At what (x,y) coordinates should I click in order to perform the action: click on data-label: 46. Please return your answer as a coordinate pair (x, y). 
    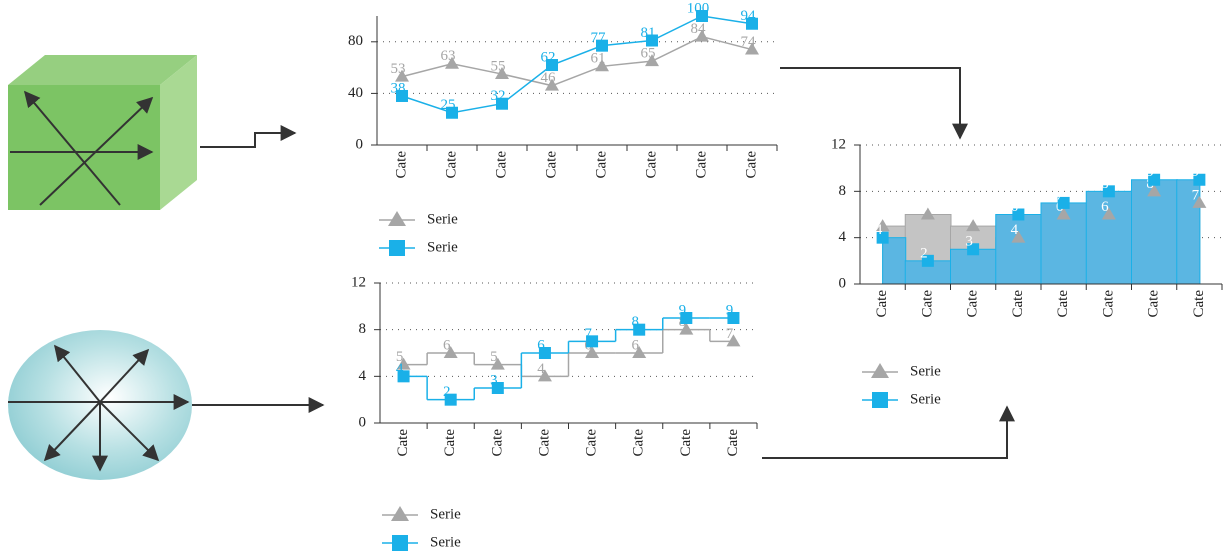
    Looking at the image, I should click on (549, 78).